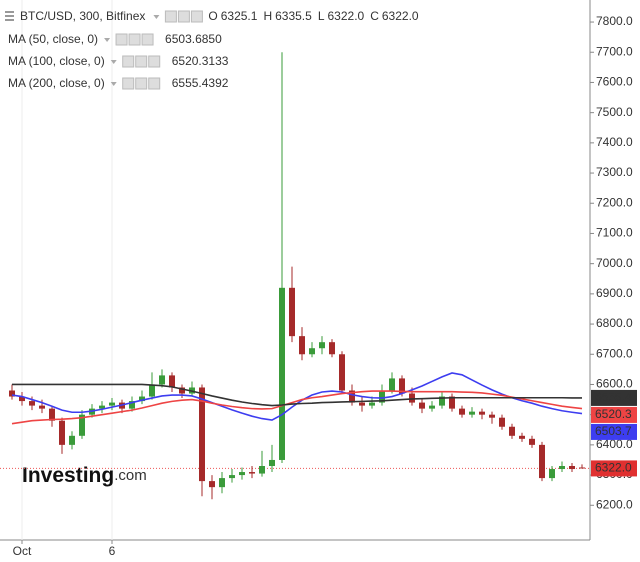 The image size is (640, 562). What do you see at coordinates (614, 21) in the screenshot?
I see `y-tick-label: 7800.0` at bounding box center [614, 21].